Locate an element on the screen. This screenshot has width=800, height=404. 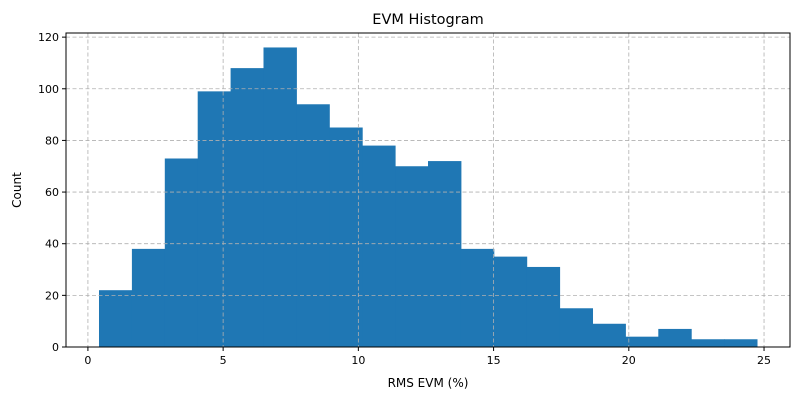
y-tick-label: 100 is located at coordinates (48, 89).